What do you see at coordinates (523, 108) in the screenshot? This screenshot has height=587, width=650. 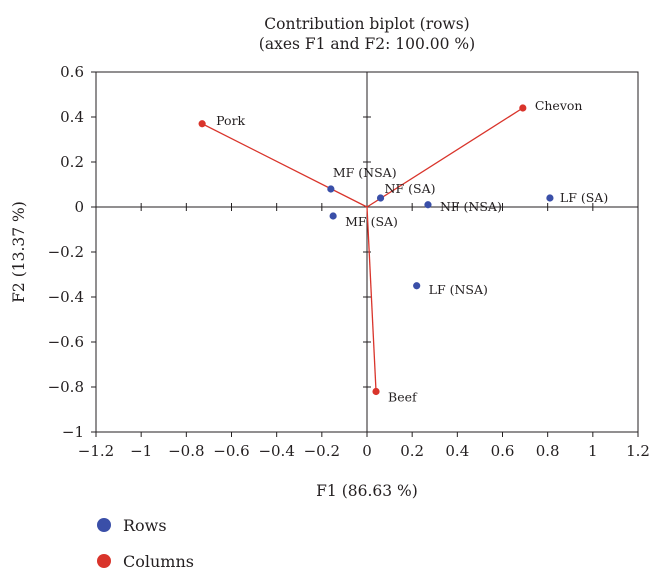 I see `point-chevon` at bounding box center [523, 108].